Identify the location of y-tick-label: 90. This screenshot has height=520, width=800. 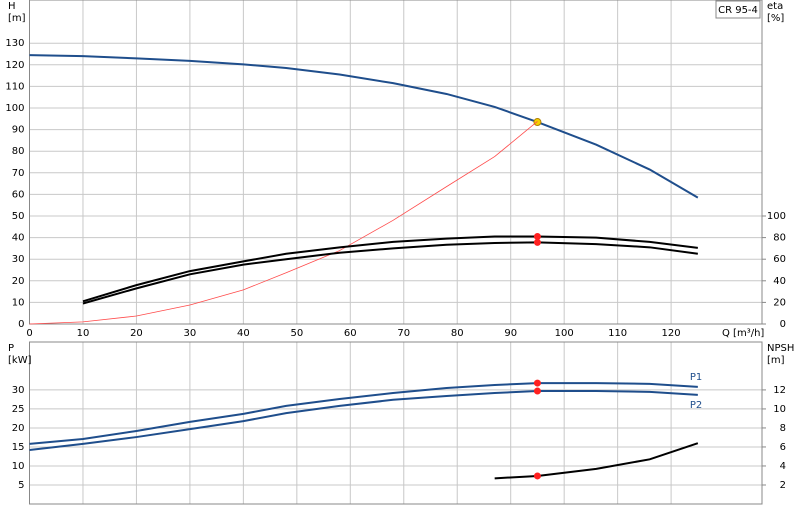
(18, 130).